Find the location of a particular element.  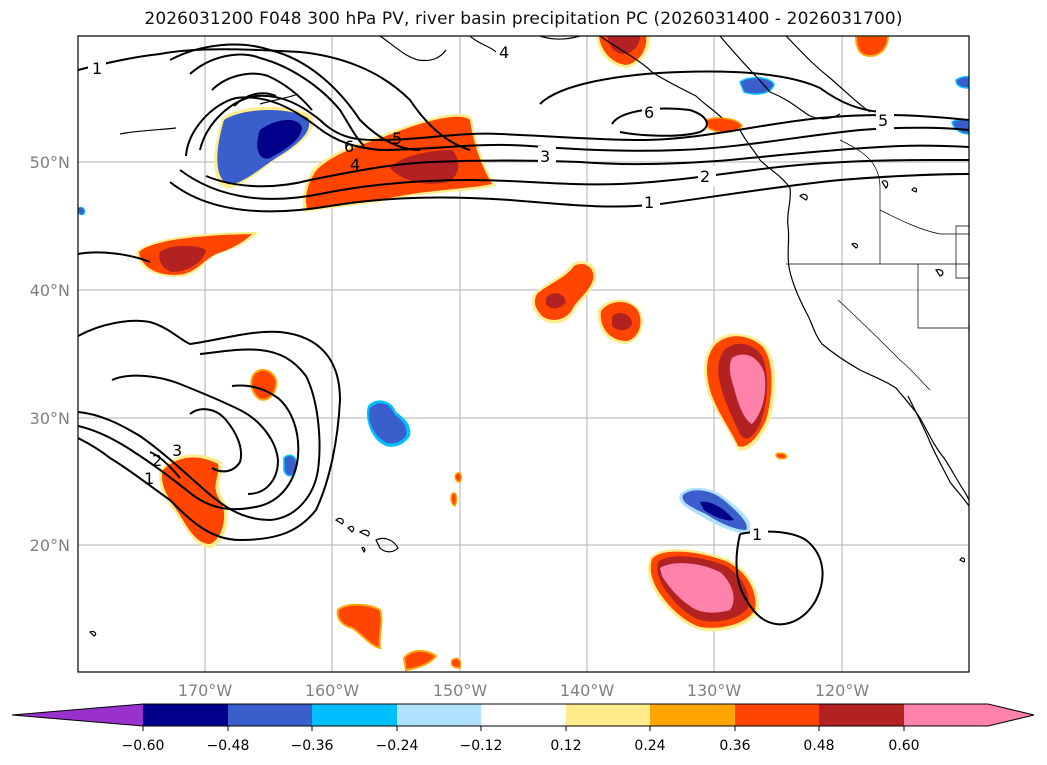

colorbar-tick: −0.12 is located at coordinates (481, 746).